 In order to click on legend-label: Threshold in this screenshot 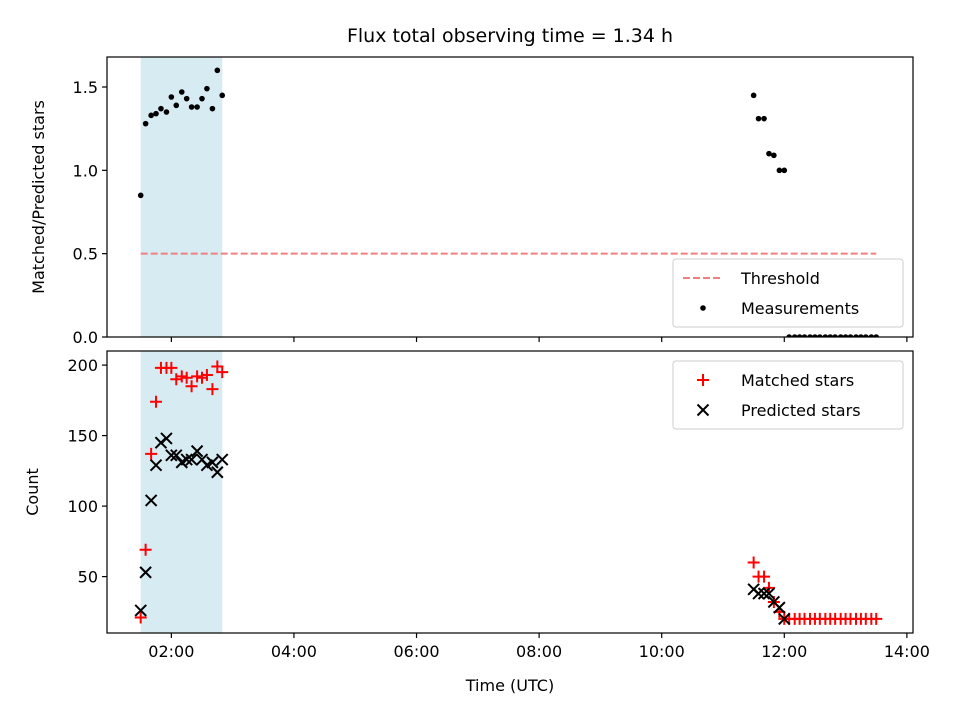, I will do `click(780, 278)`.